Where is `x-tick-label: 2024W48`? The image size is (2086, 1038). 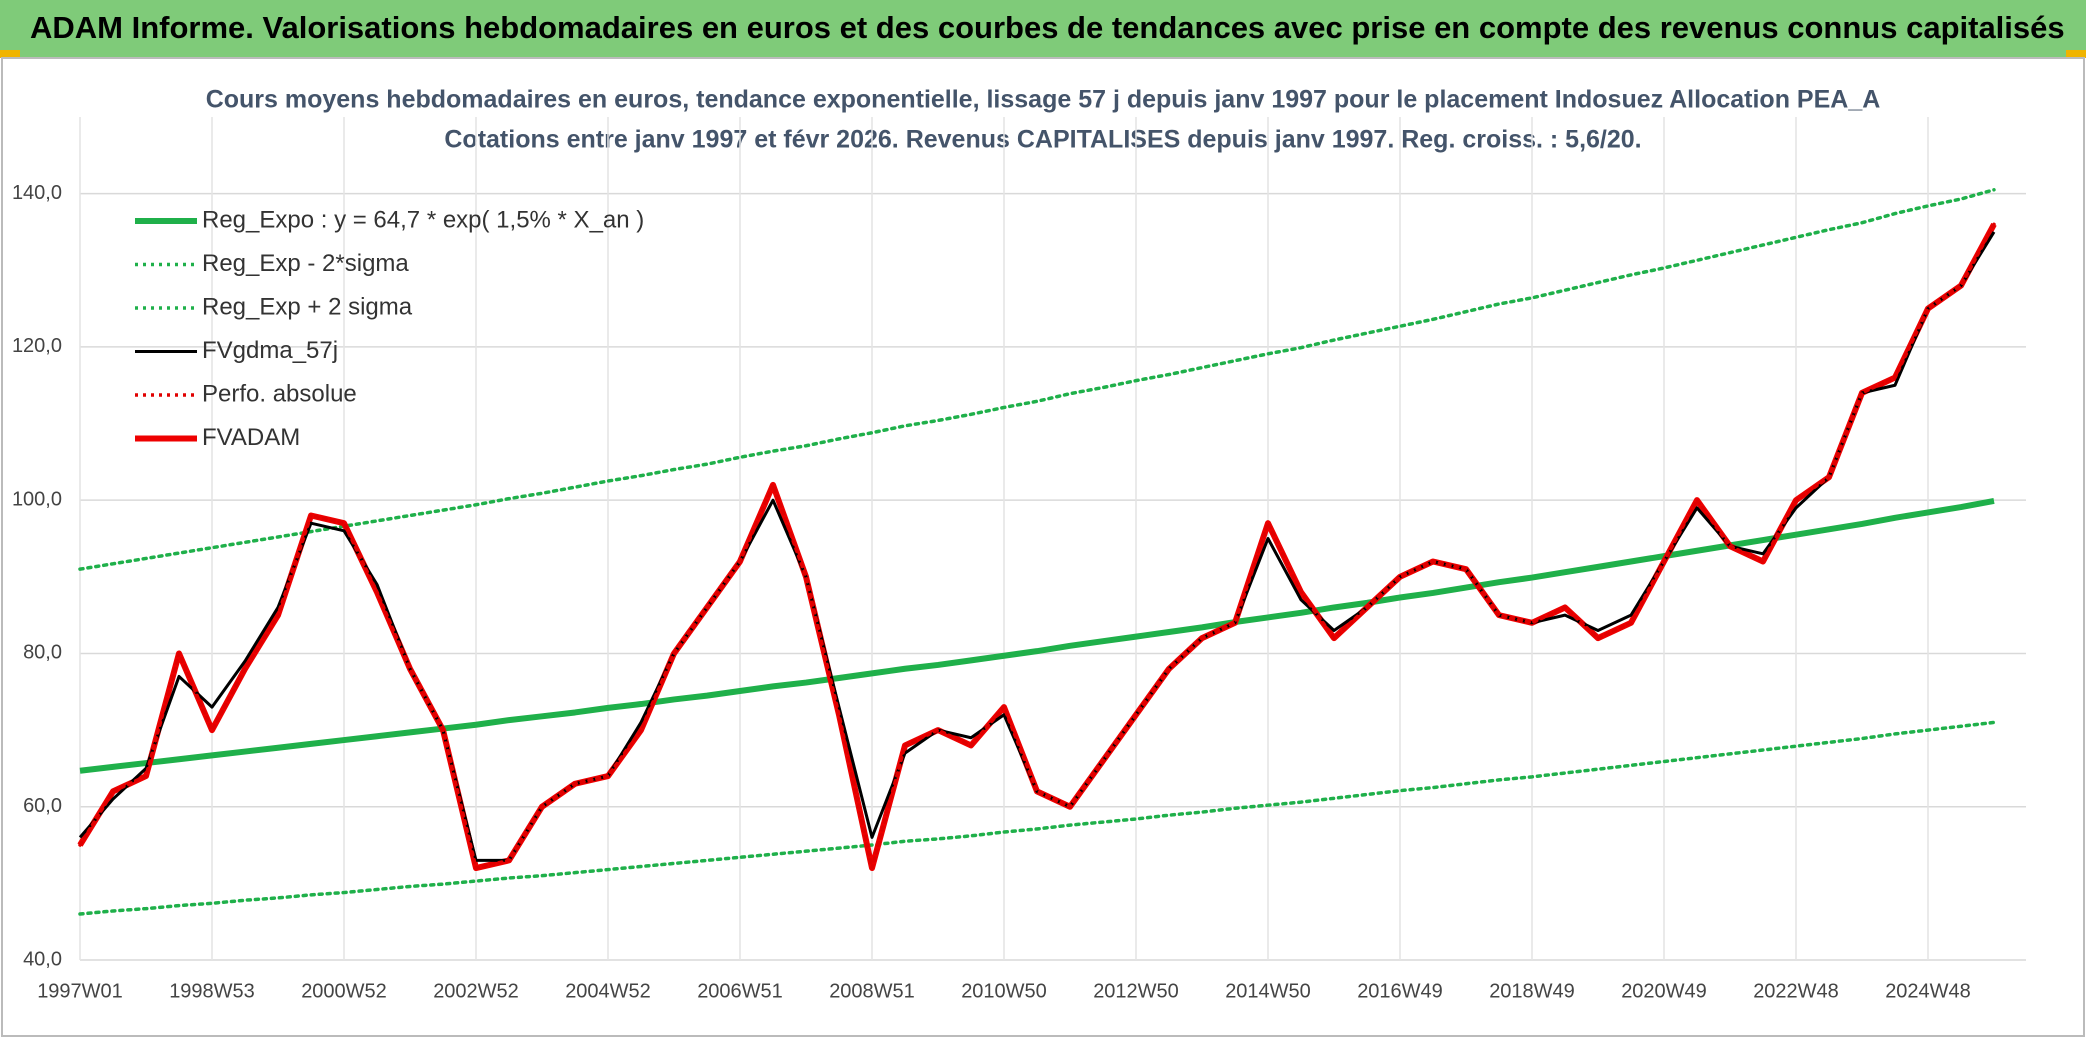 x-tick-label: 2024W48 is located at coordinates (1928, 991).